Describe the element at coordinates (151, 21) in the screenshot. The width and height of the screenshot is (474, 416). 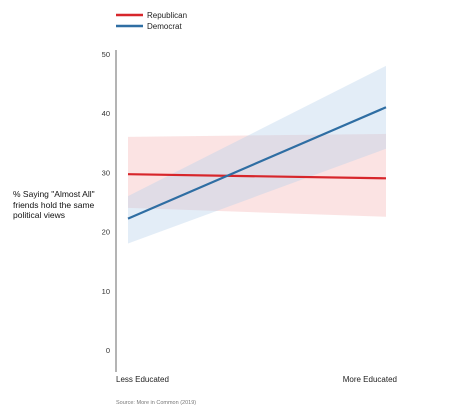
I see `chart-legend: Republican Democrat` at that location.